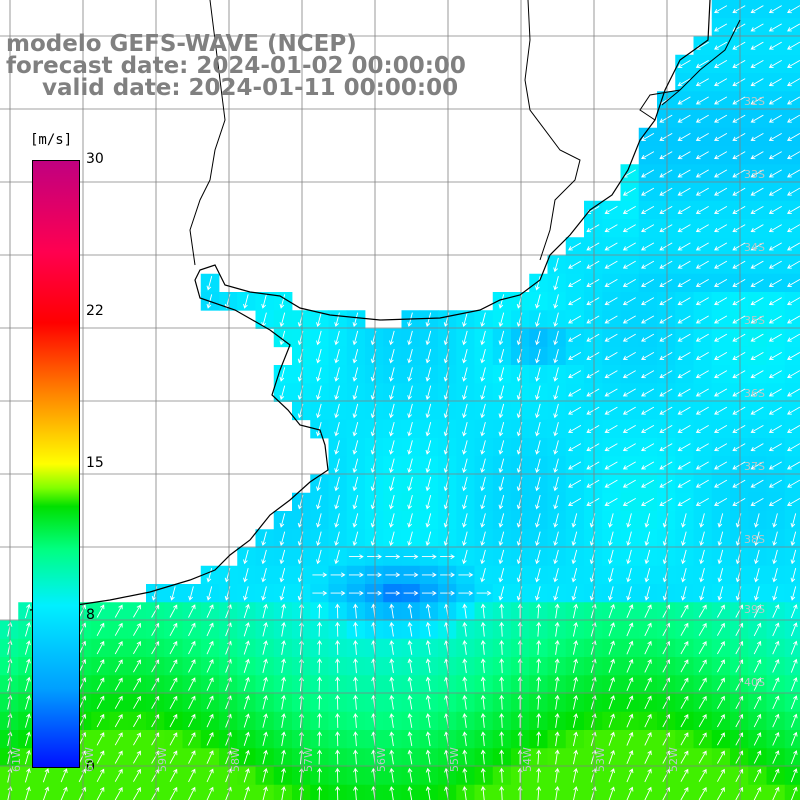 The width and height of the screenshot is (800, 800). What do you see at coordinates (235, 759) in the screenshot?
I see `lon-label: 58W` at bounding box center [235, 759].